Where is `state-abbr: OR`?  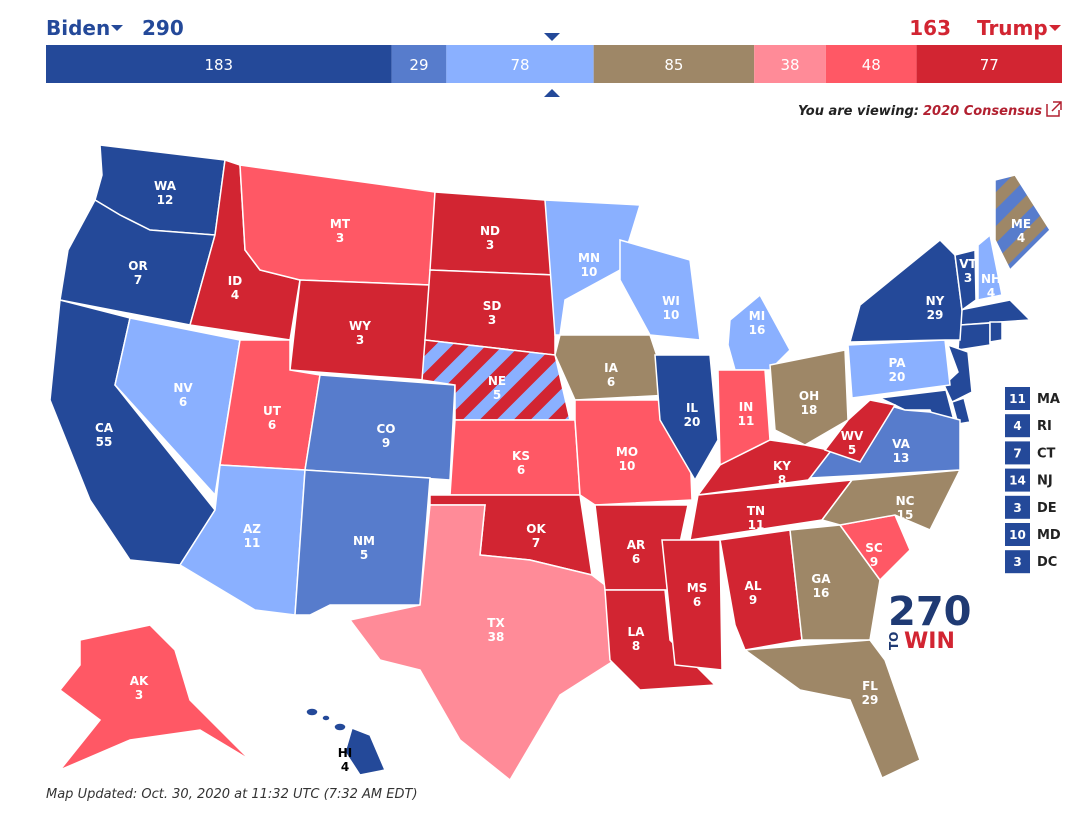
state-abbr: OR is located at coordinates (137, 266).